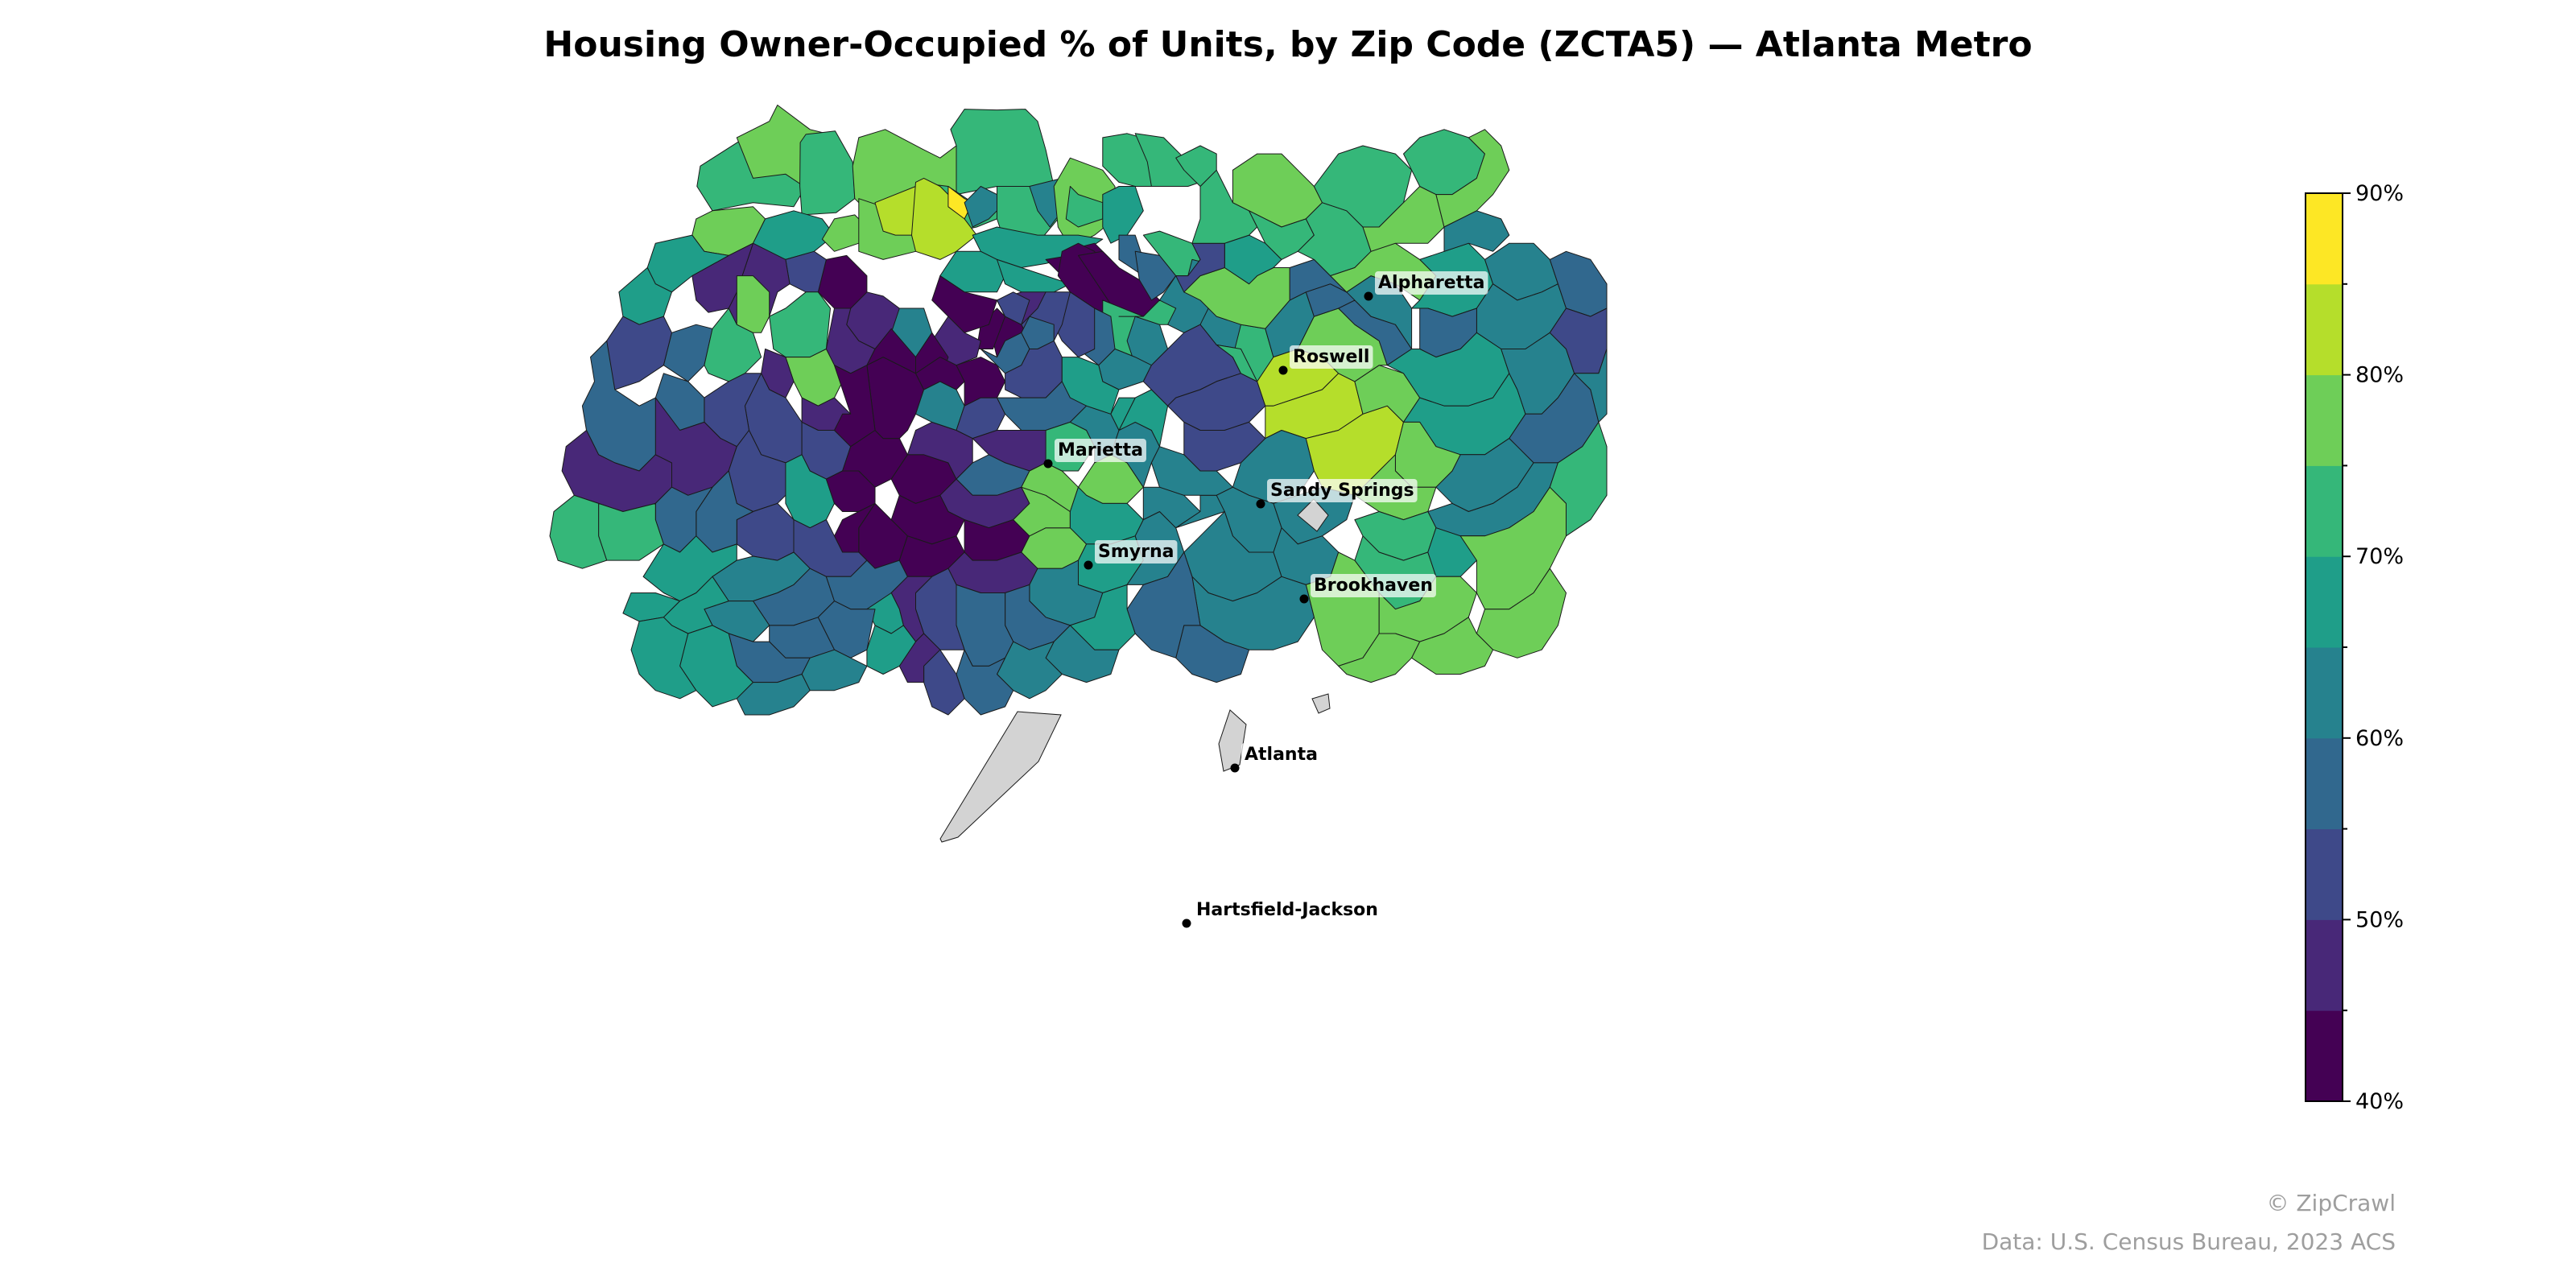 This screenshot has height=1288, width=2576. Describe the element at coordinates (2379, 919) in the screenshot. I see `colorbar-tick-label: 50%` at that location.